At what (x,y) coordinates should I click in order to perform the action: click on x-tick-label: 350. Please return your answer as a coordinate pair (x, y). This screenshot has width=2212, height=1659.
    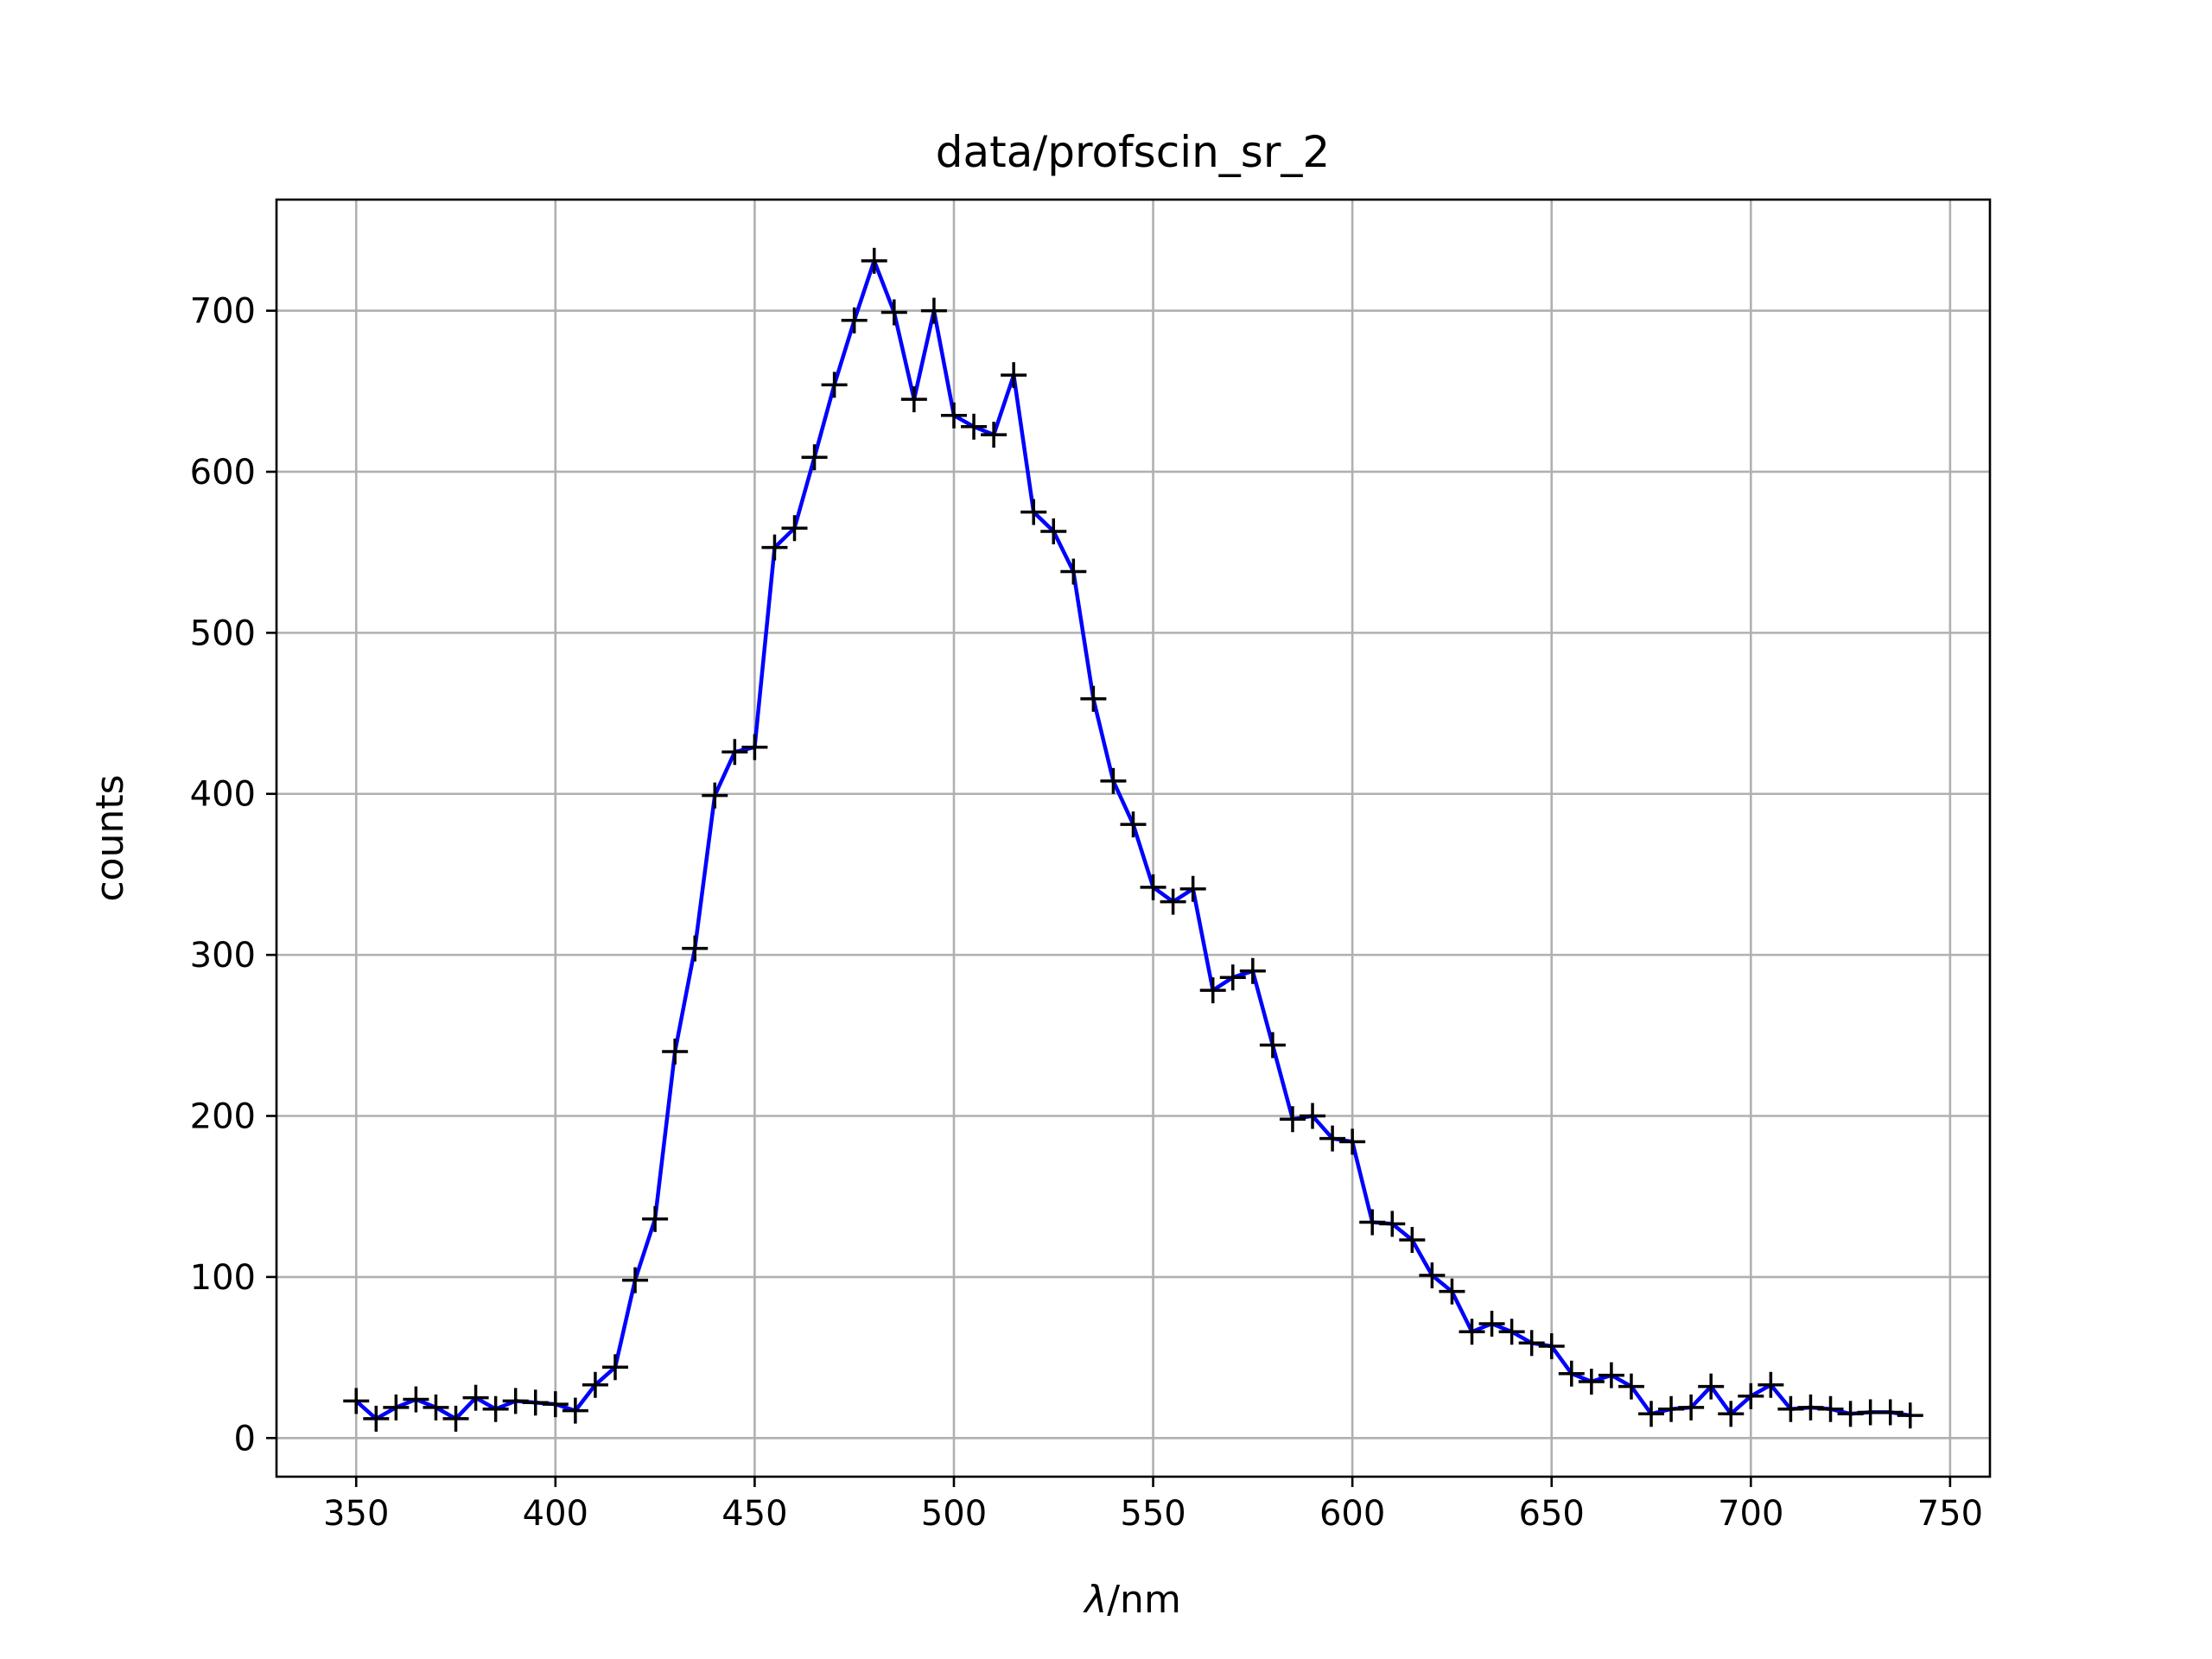
    Looking at the image, I should click on (356, 1514).